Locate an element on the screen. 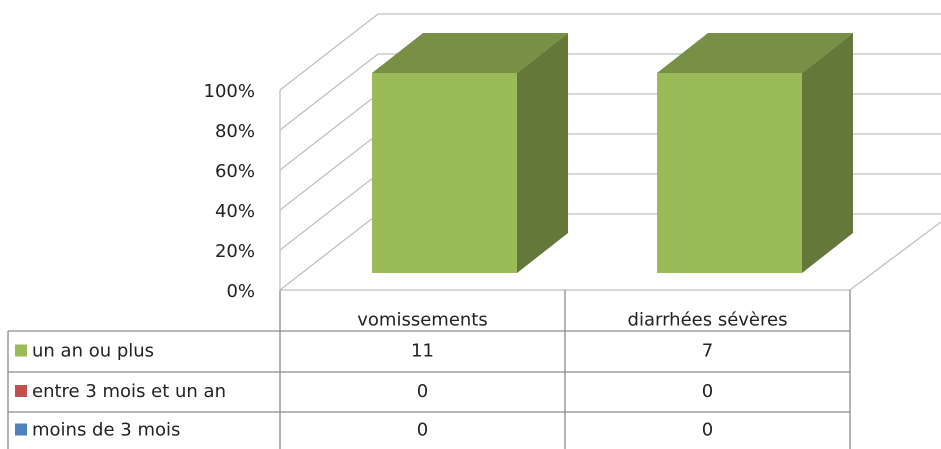  legend-label: un an ou plus is located at coordinates (93, 351).